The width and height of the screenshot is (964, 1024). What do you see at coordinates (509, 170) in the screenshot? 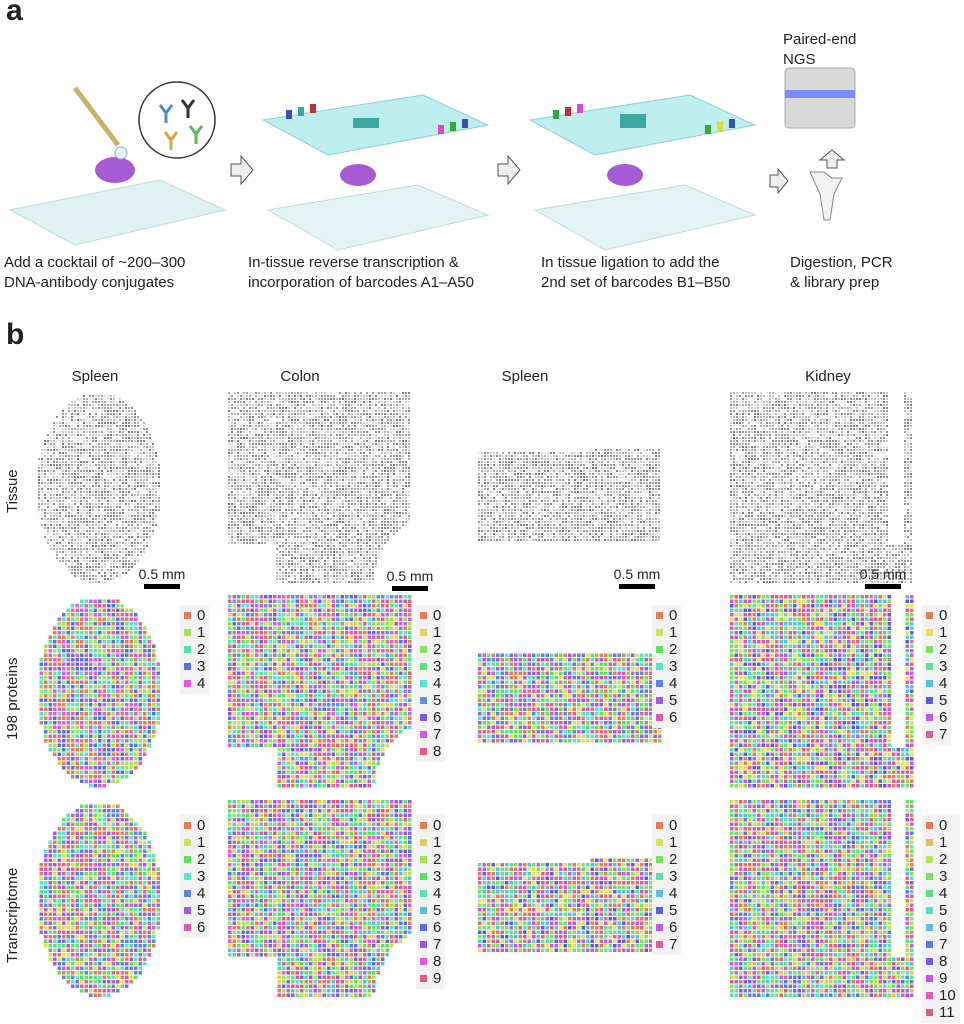
I see `arrow-right-icon` at bounding box center [509, 170].